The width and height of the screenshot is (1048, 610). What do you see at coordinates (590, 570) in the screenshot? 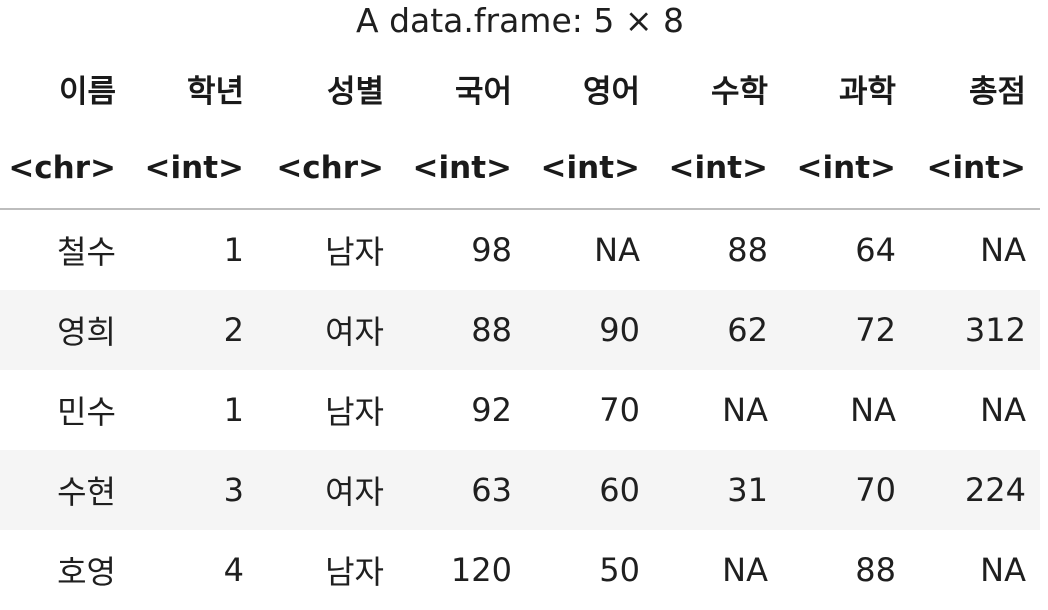
I see `table-cell: 50` at bounding box center [590, 570].